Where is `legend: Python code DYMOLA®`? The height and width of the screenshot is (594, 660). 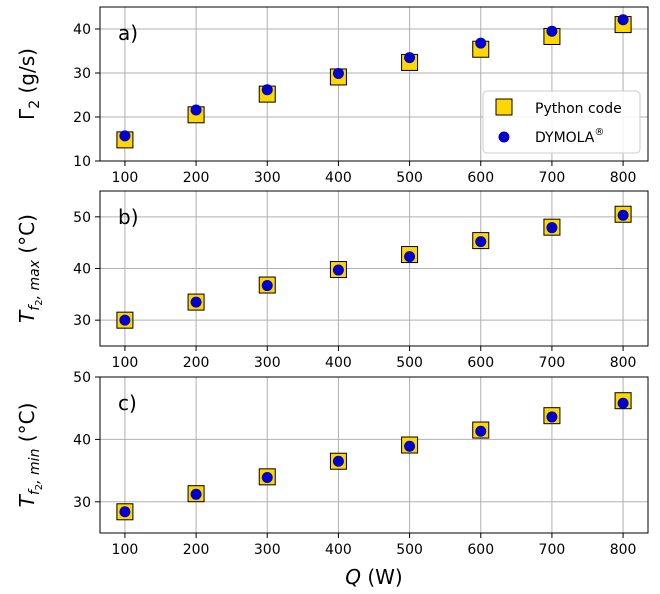 legend: Python code DYMOLA® is located at coordinates (561, 122).